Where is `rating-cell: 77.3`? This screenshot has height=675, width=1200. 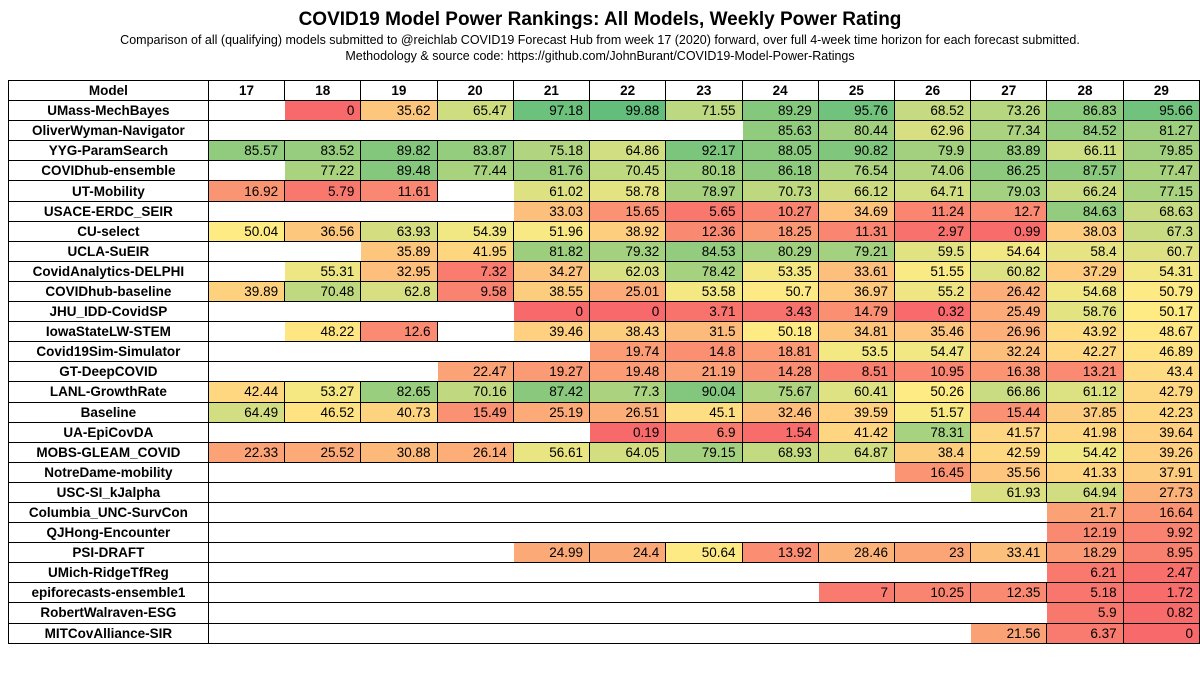 rating-cell: 77.3 is located at coordinates (628, 392).